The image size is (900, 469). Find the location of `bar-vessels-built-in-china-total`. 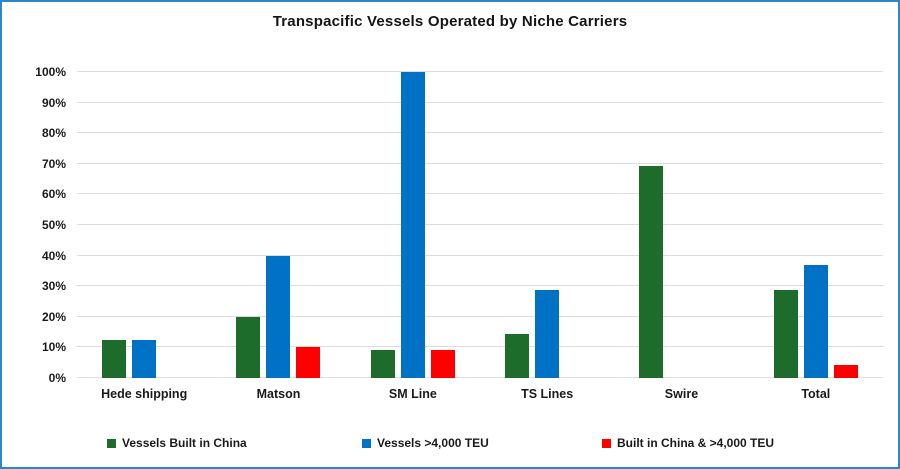

bar-vessels-built-in-china-total is located at coordinates (785, 334).